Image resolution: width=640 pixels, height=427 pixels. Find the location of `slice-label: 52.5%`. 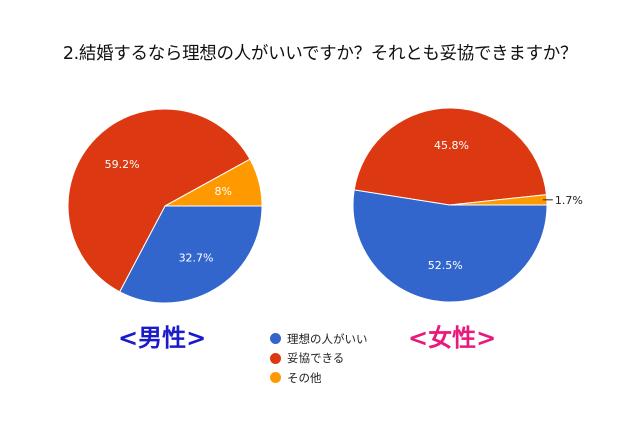

slice-label: 52.5% is located at coordinates (445, 265).